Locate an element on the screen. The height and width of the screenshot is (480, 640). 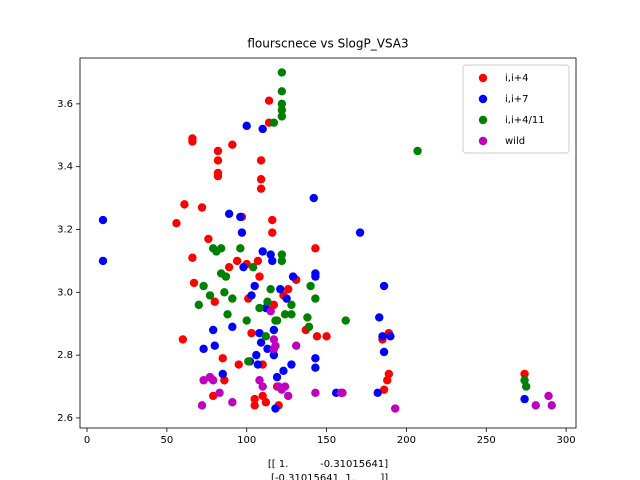
x-axis-label: [-0.31015641 1. ]] is located at coordinates (328, 476).